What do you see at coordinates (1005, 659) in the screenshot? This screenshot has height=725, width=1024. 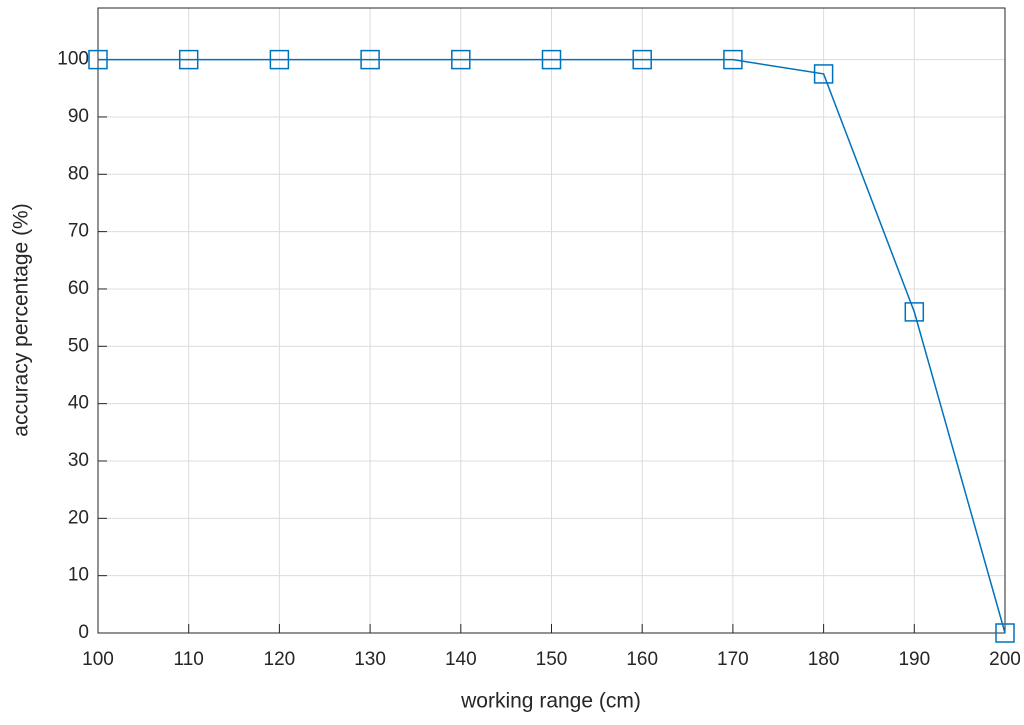 I see `x-tick-label: 200` at bounding box center [1005, 659].